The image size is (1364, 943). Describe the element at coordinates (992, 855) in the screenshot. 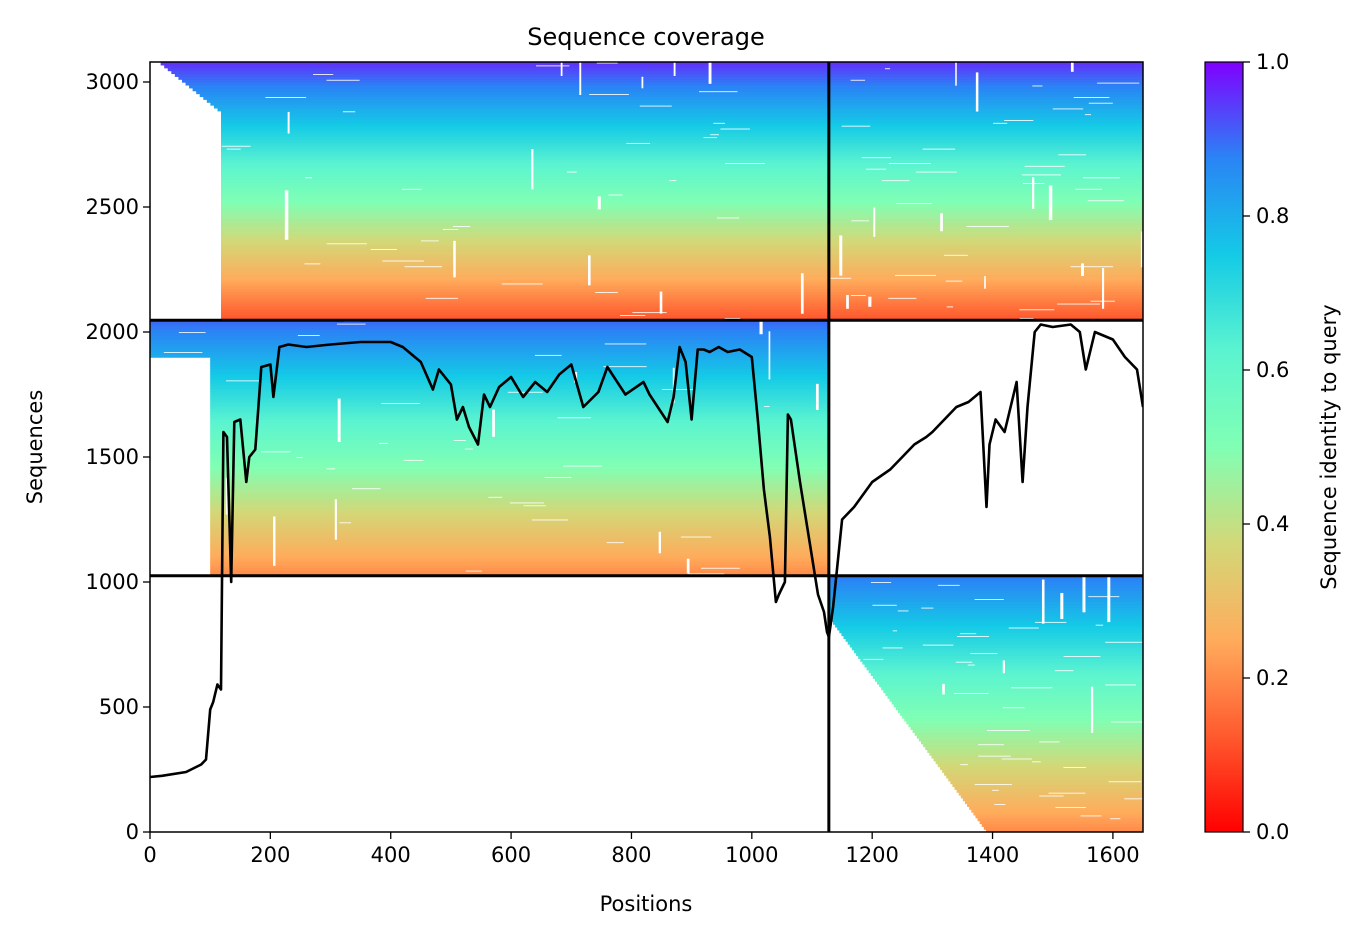

I see `x-tick-label: 1400` at that location.